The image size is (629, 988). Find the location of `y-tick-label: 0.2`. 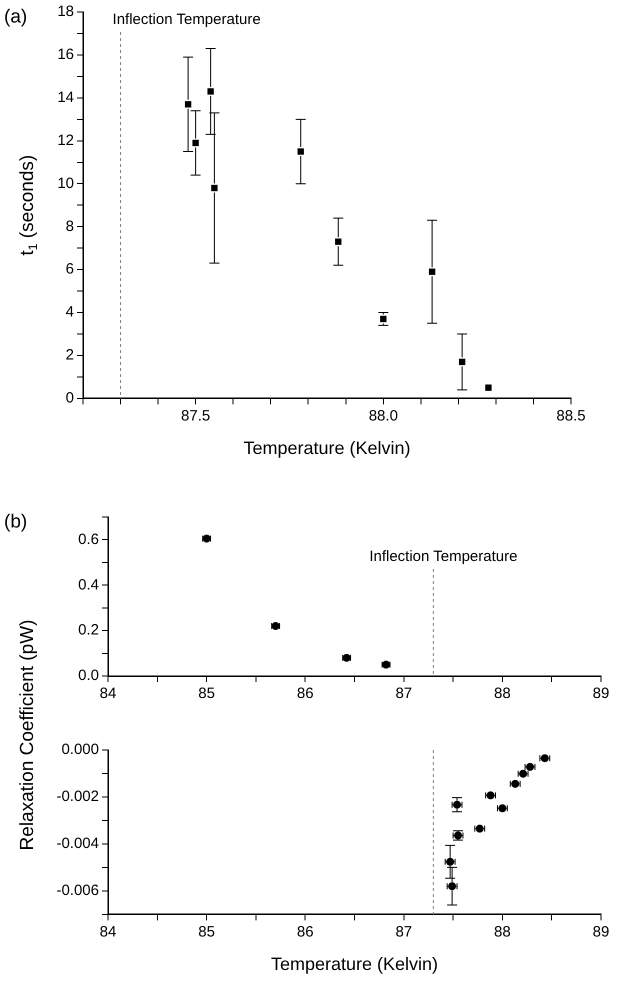

y-tick-label: 0.2 is located at coordinates (88, 630).